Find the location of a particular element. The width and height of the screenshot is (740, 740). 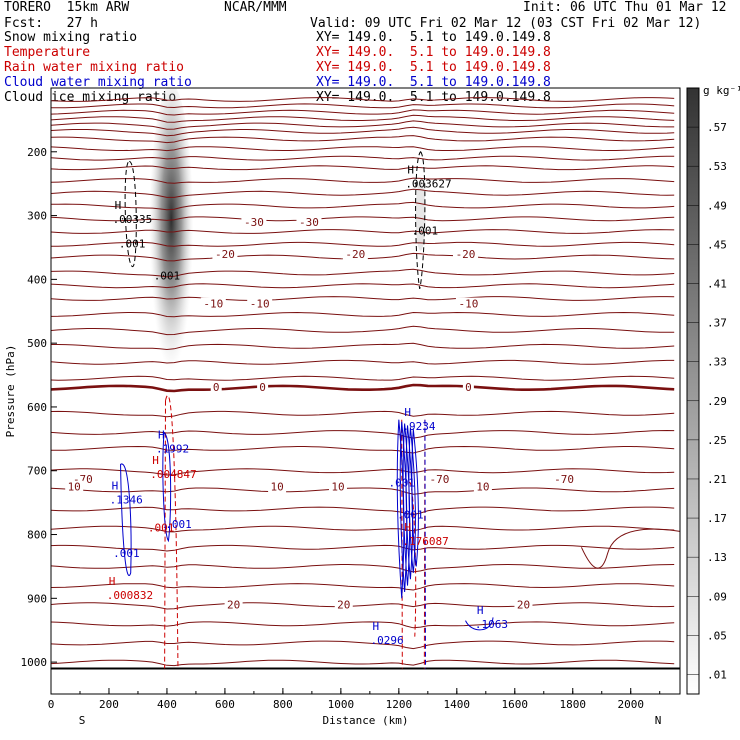

ice-shading-main is located at coordinates (171, 236).